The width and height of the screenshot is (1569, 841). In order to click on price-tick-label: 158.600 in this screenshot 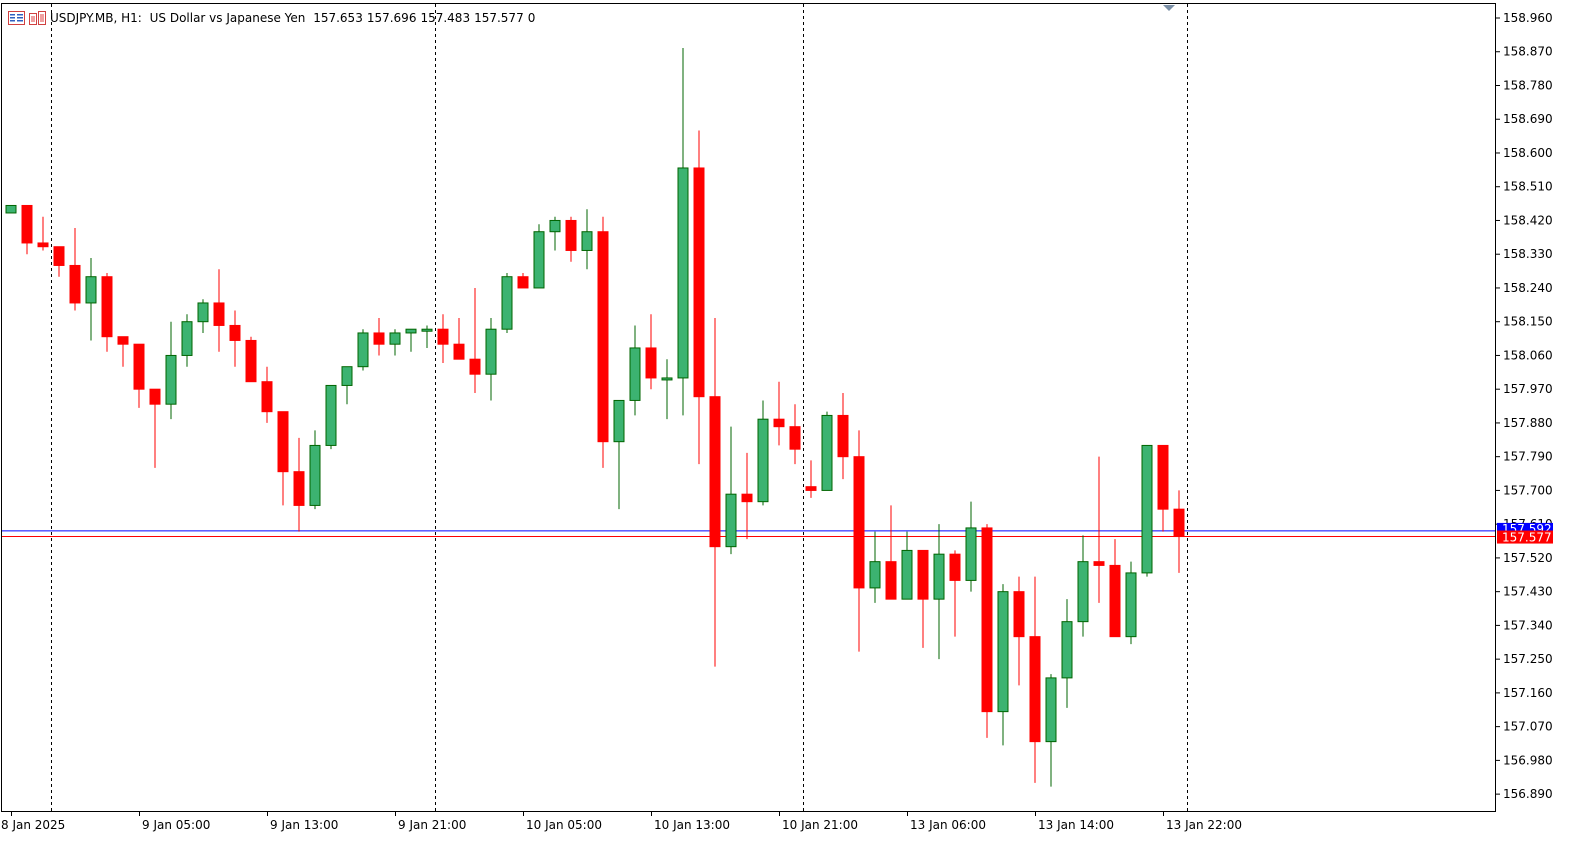, I will do `click(1528, 153)`.